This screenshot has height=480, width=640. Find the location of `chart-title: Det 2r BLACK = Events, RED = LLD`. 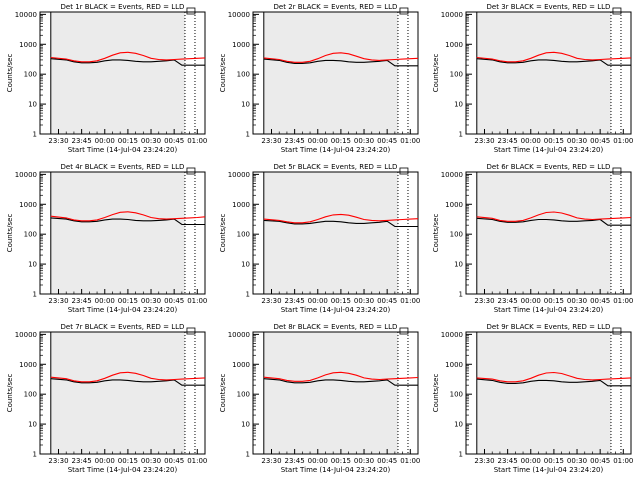

chart-title: Det 2r BLACK = Events, RED = LLD is located at coordinates (336, 7).